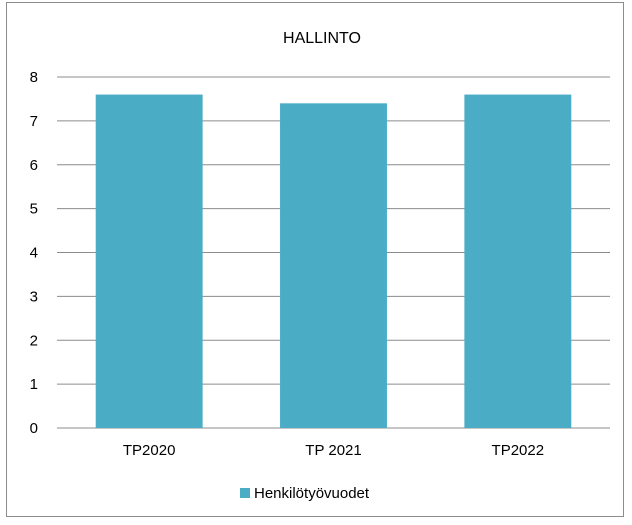 This screenshot has width=632, height=525. Describe the element at coordinates (322, 38) in the screenshot. I see `chart-title: HALLINTO` at that location.